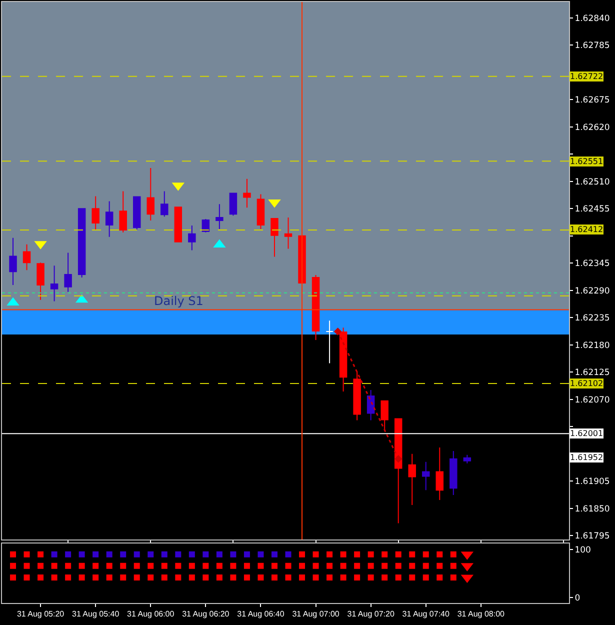  Describe the element at coordinates (592, 319) in the screenshot. I see `y-tick-label: 1.62235` at that location.